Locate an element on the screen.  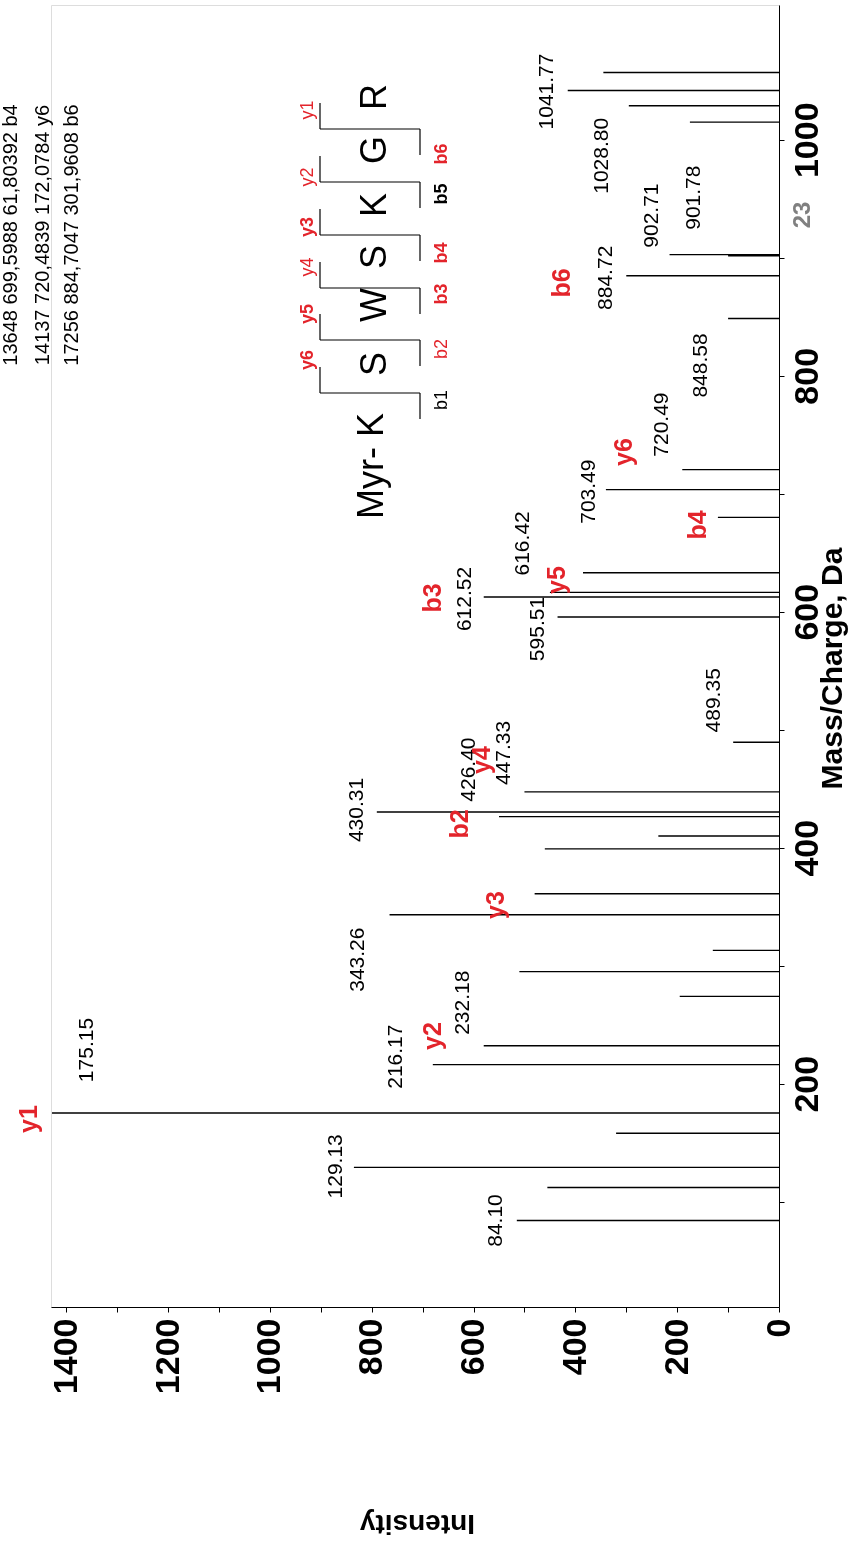
annotation: 129.13 is located at coordinates (334, 1166).